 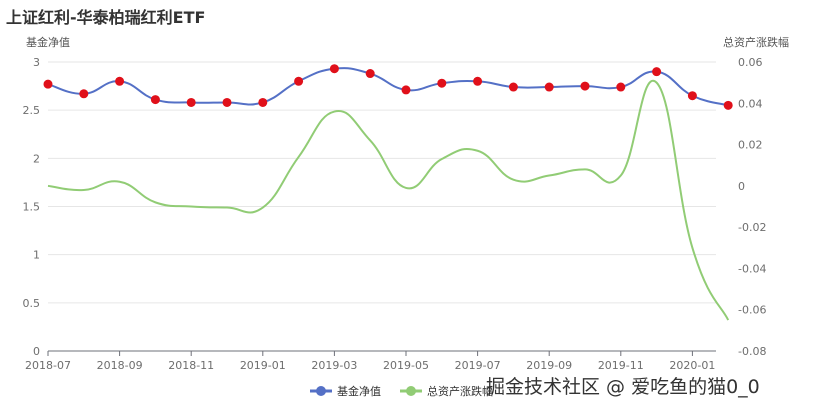 What do you see at coordinates (750, 103) in the screenshot?
I see `y2-tick-label: 0.04` at bounding box center [750, 103].